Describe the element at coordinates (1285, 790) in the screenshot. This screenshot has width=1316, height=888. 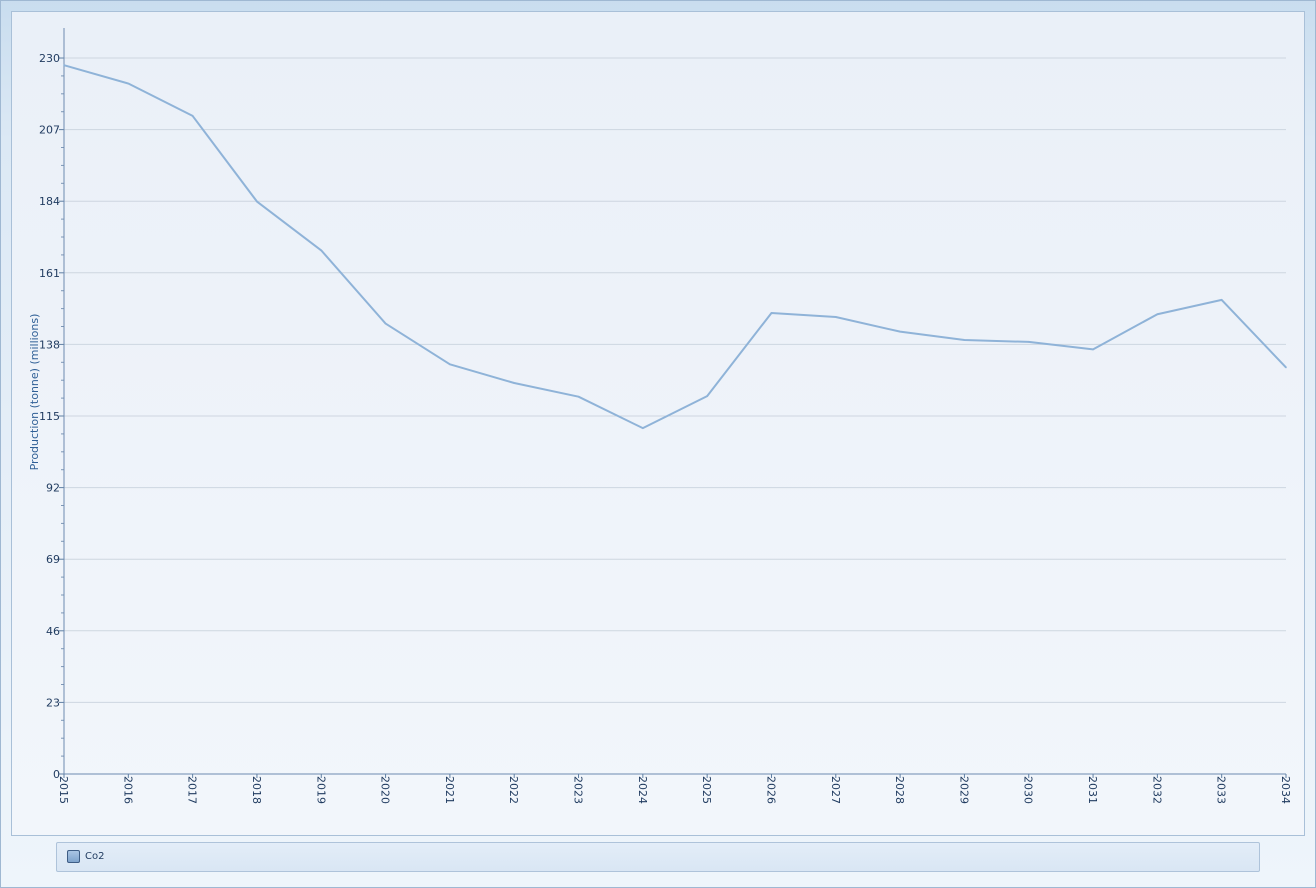
I see `x-tick-label-19: 2034` at that location.